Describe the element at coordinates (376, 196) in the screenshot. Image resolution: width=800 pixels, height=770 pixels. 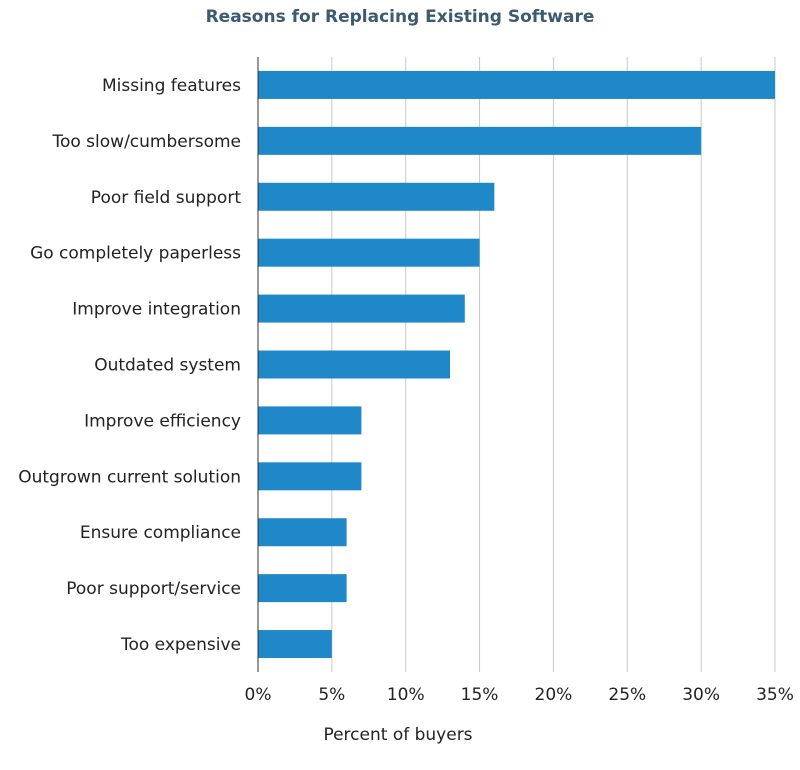
I see `bar-poor-field-support` at that location.